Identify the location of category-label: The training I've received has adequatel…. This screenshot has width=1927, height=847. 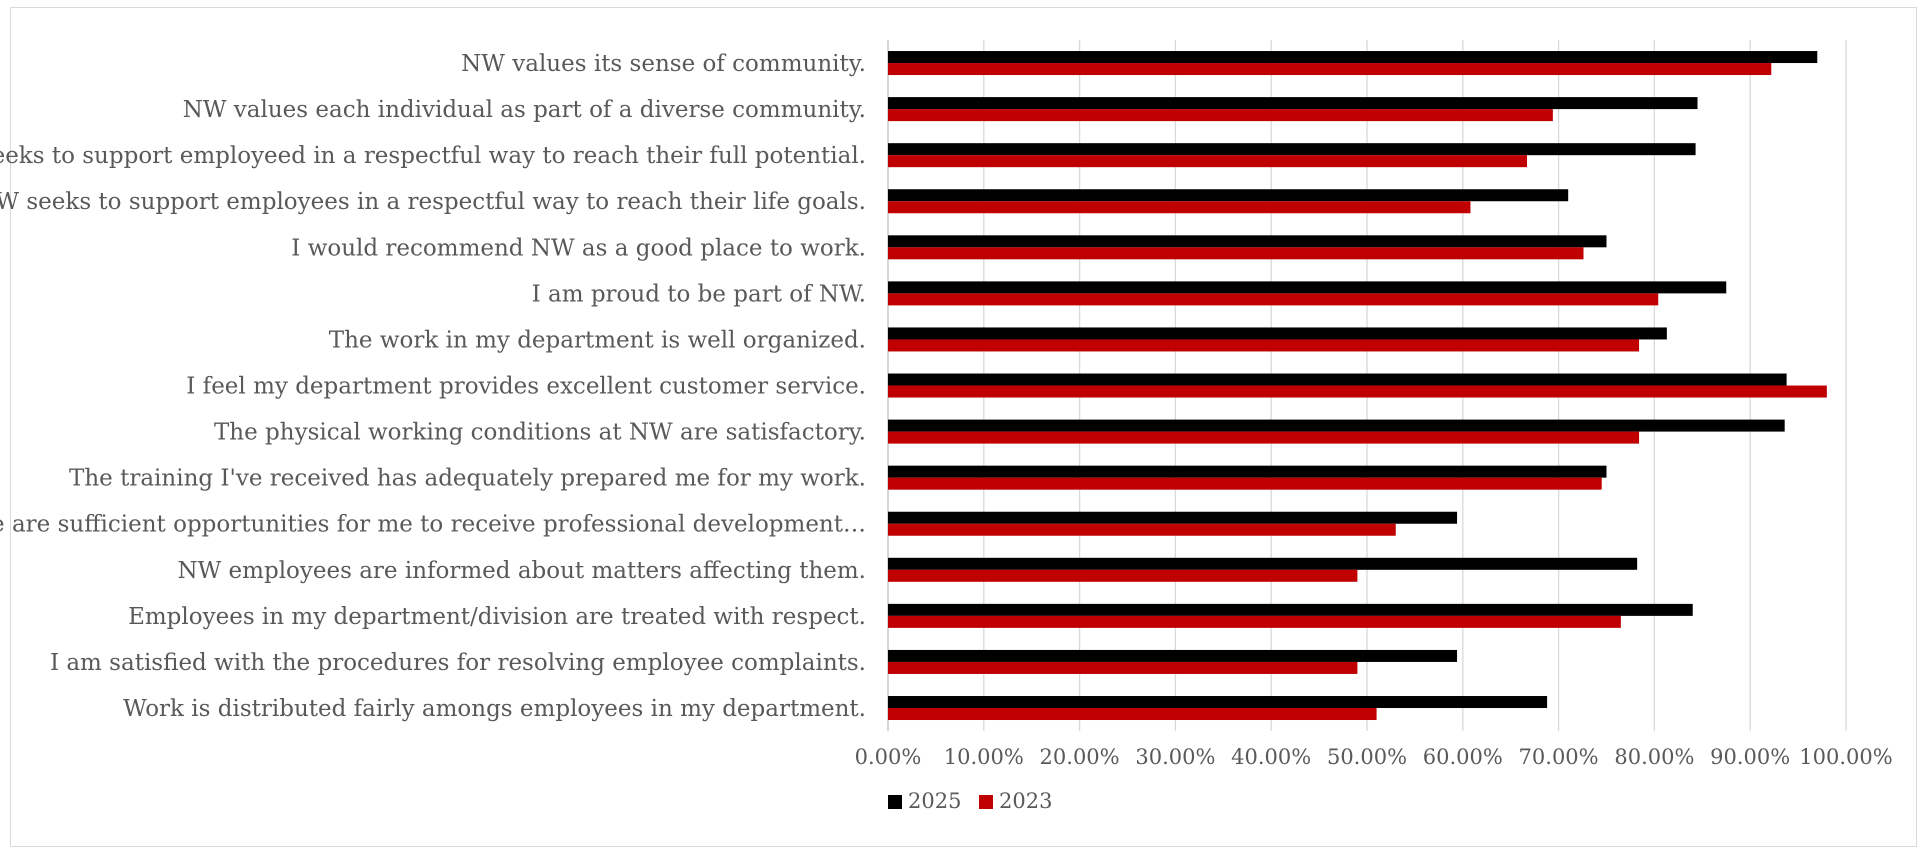
(467, 479).